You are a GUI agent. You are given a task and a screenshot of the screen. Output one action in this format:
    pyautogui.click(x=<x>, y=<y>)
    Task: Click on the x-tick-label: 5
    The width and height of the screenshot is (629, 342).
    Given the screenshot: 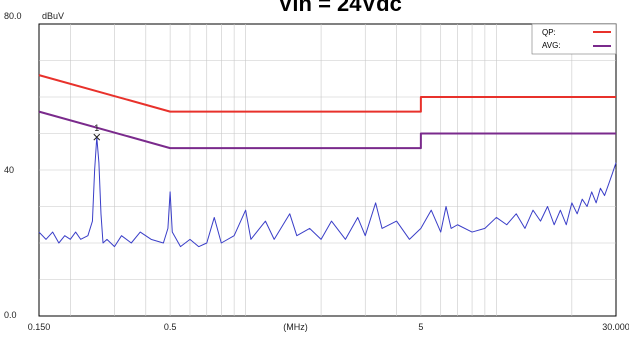 What is the action you would take?
    pyautogui.click(x=420, y=327)
    